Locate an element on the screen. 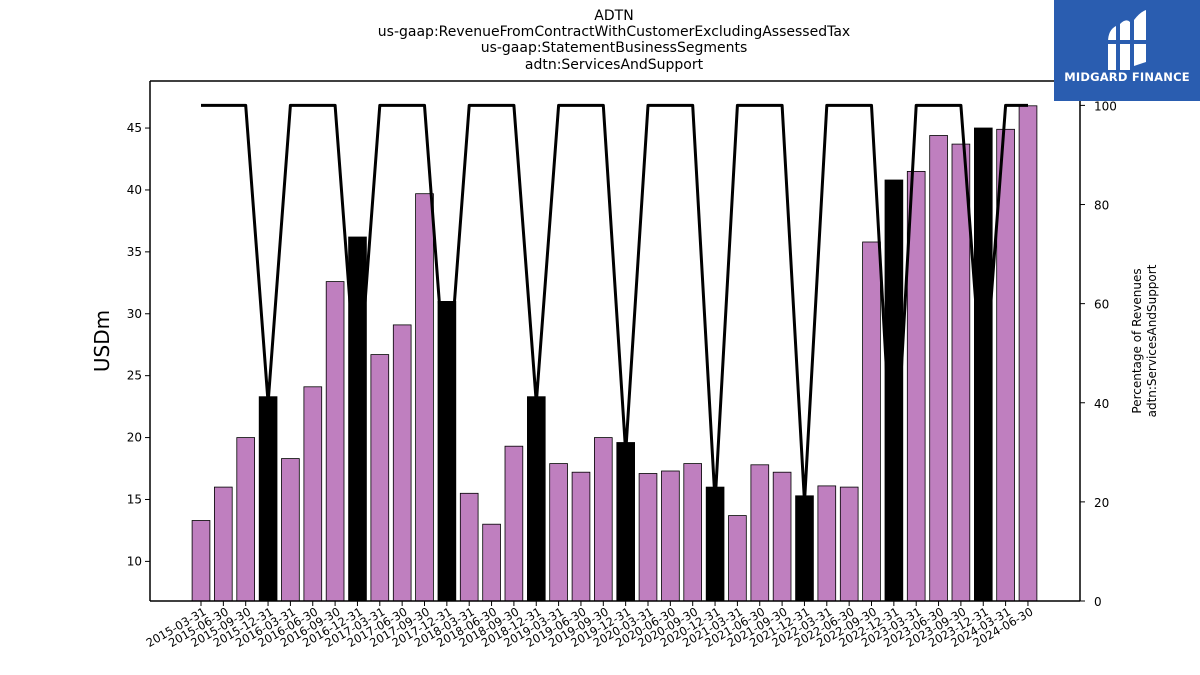  y-tick-label: 30 is located at coordinates (134, 314).